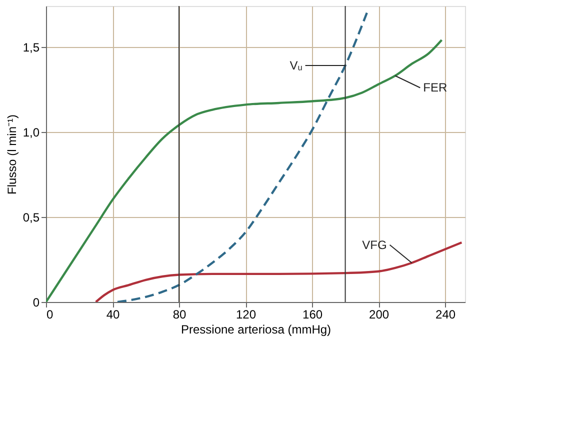  I want to click on x-tick-label: 120, so click(246, 315).